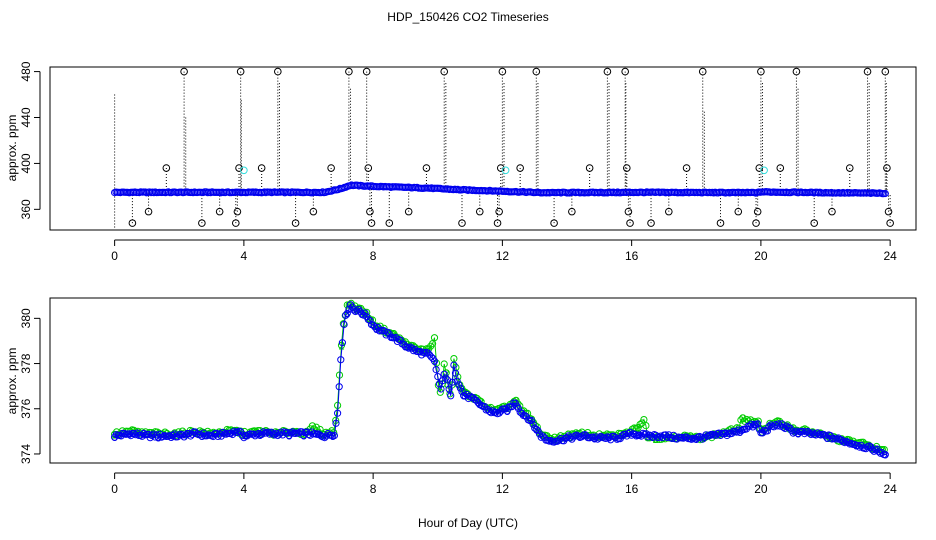 Image resolution: width=936 pixels, height=540 pixels. Describe the element at coordinates (885, 193) in the screenshot. I see `baseline-point` at that location.